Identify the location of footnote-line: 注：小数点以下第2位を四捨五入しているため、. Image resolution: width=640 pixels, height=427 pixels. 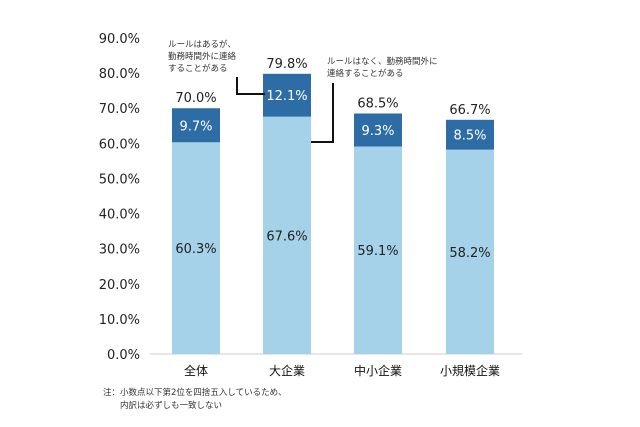
(195, 392).